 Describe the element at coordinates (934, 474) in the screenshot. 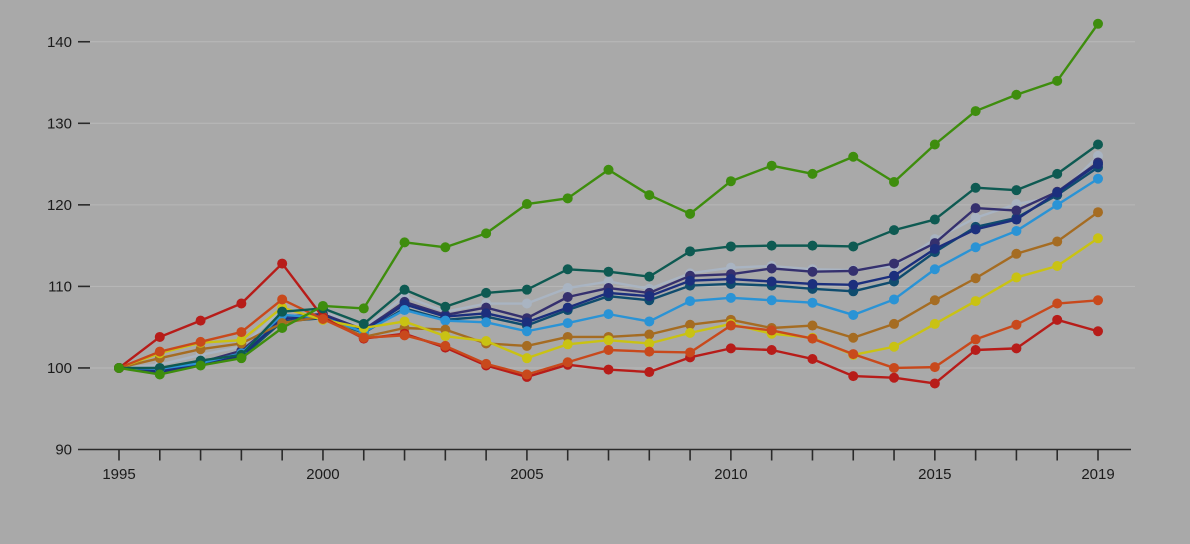

I see `x-tick-label-2015: 2015` at that location.